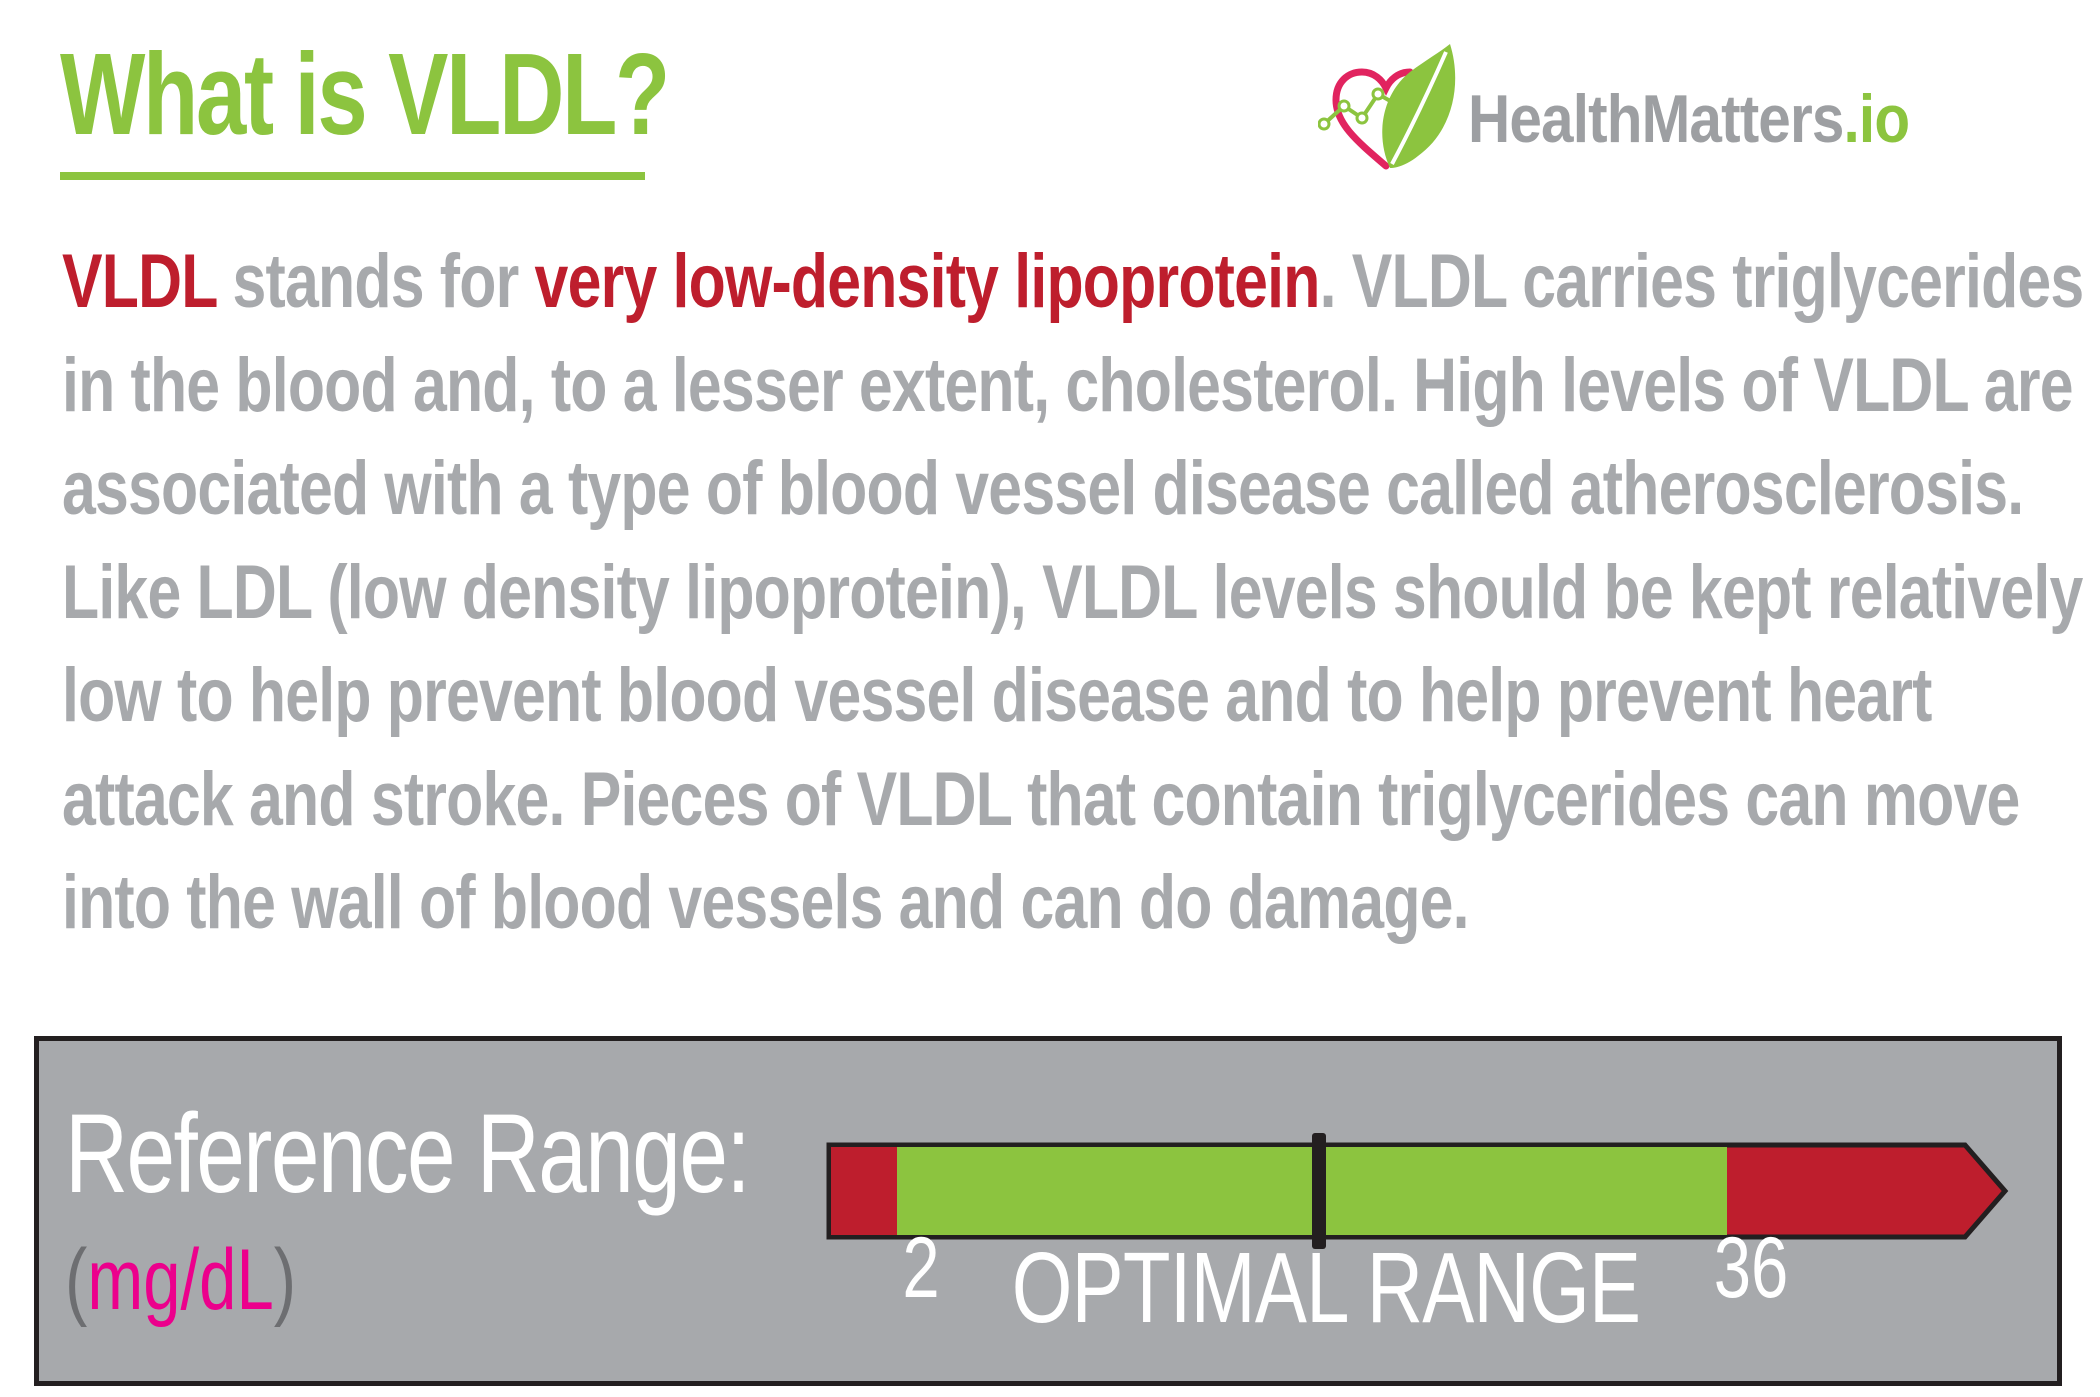  Describe the element at coordinates (1387, 107) in the screenshot. I see `heart-leaf-logo-icon` at that location.